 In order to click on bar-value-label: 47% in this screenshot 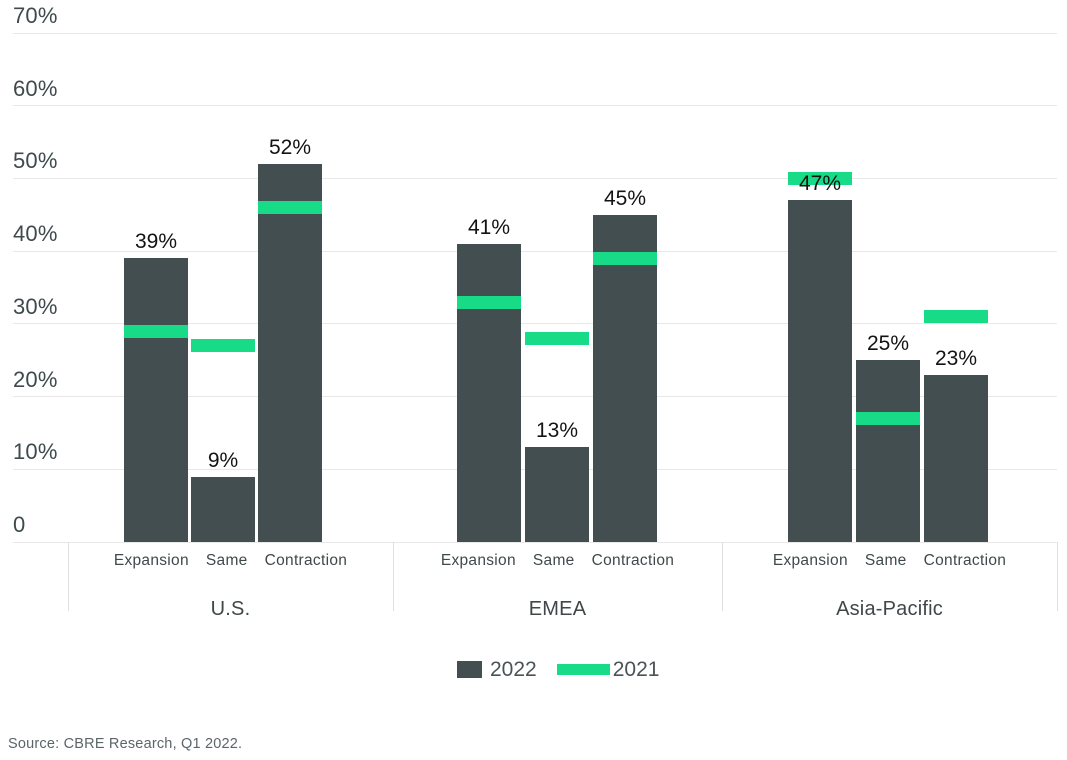, I will do `click(820, 184)`.